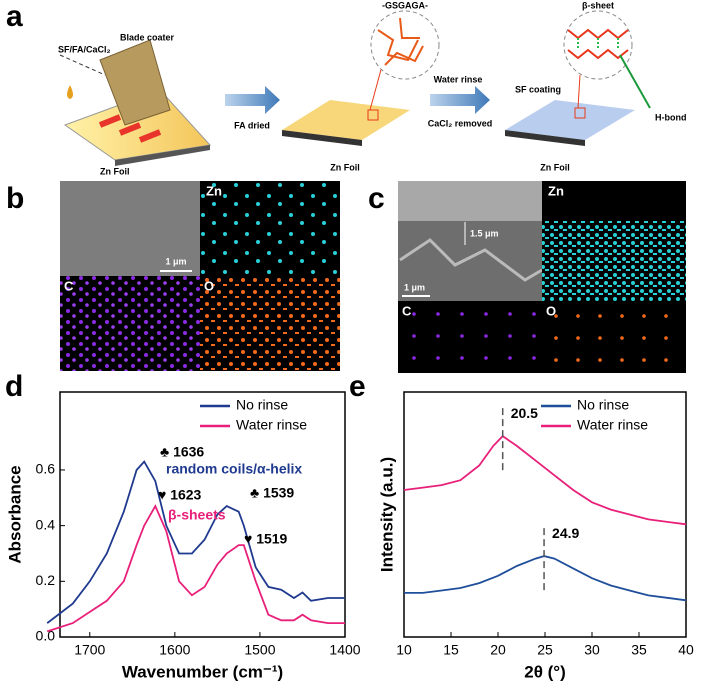 This screenshot has width=708, height=686. I want to click on coating-layer, so click(470, 201).